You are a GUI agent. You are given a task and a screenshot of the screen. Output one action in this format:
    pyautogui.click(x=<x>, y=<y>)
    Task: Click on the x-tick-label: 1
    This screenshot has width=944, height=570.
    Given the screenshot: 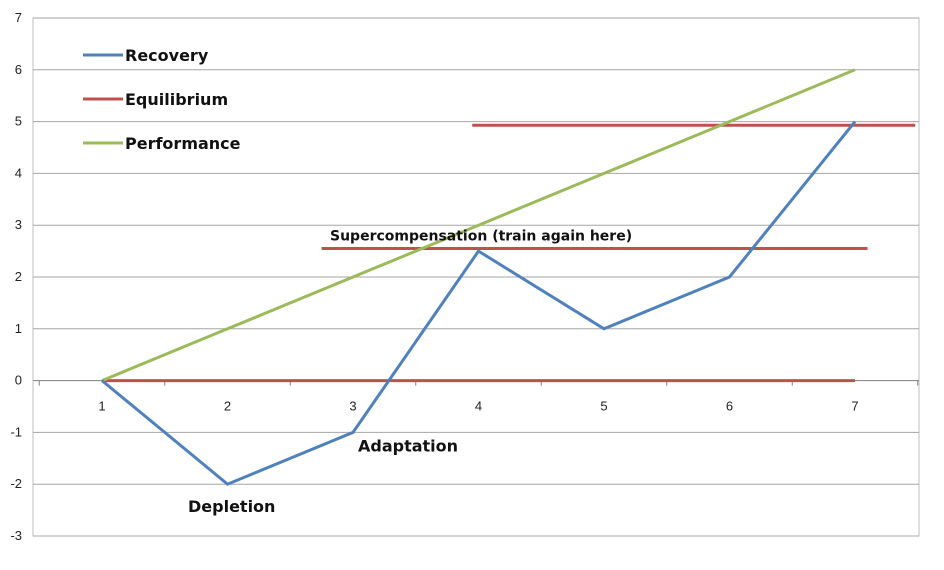 What is the action you would take?
    pyautogui.click(x=101, y=406)
    